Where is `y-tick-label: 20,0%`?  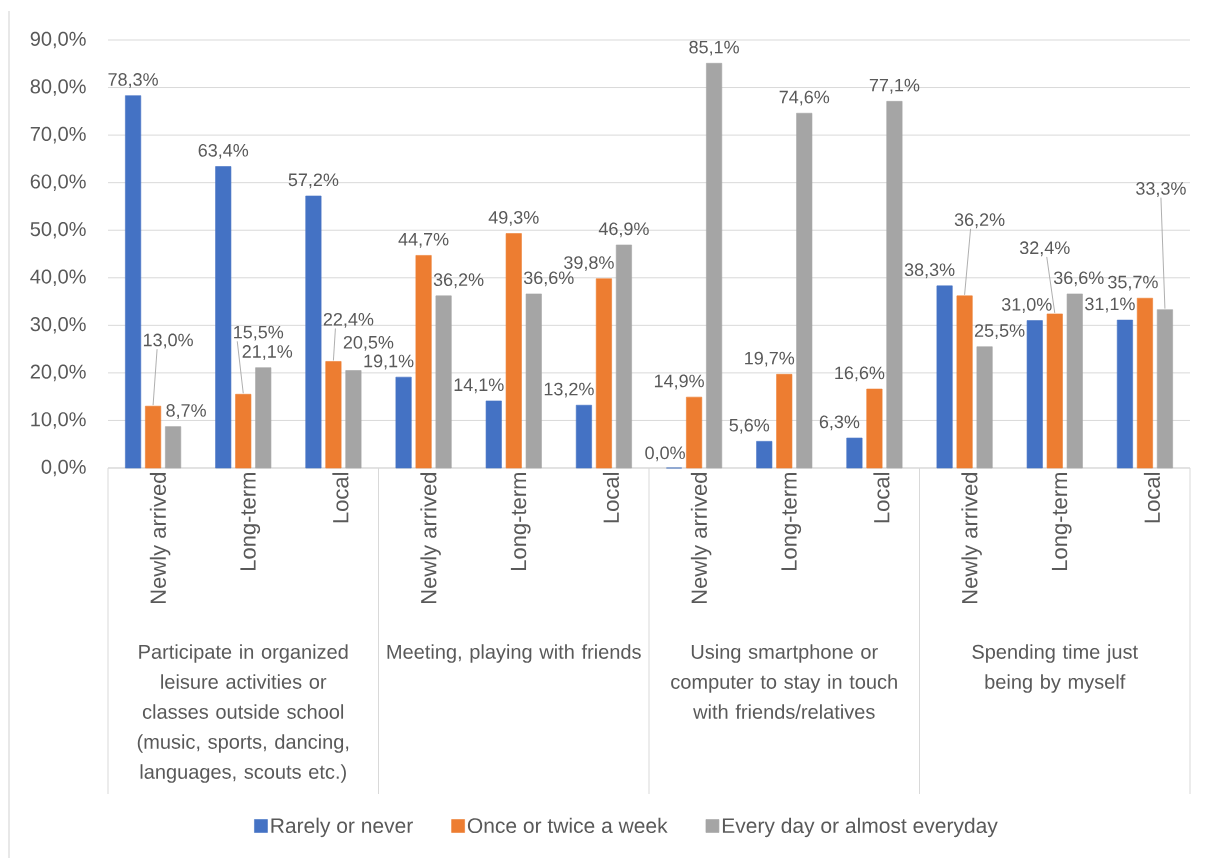
y-tick-label: 20,0% is located at coordinates (58, 373).